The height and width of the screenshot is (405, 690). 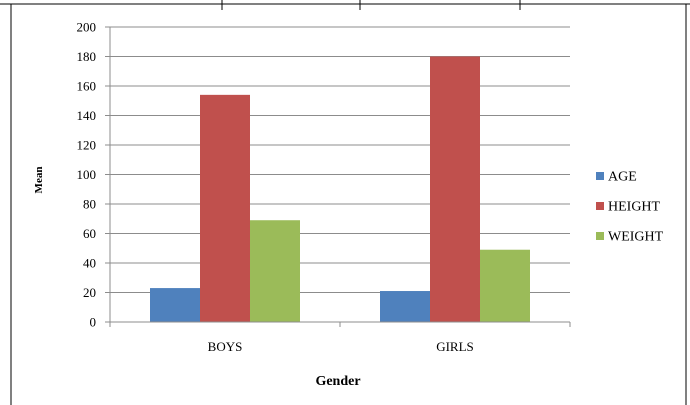 What do you see at coordinates (89, 292) in the screenshot?
I see `y-tick-label: 20` at bounding box center [89, 292].